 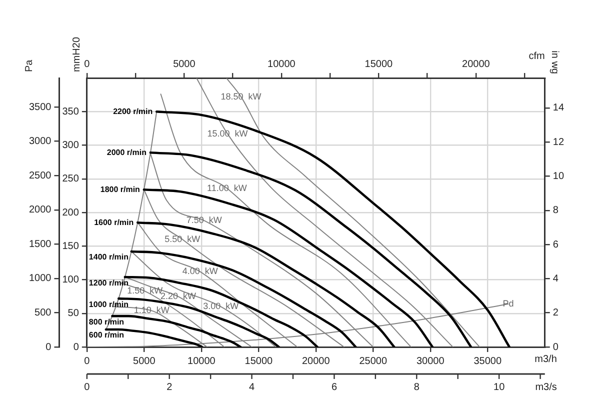 I want to click on x-tick-label: 20000, so click(x=316, y=361).